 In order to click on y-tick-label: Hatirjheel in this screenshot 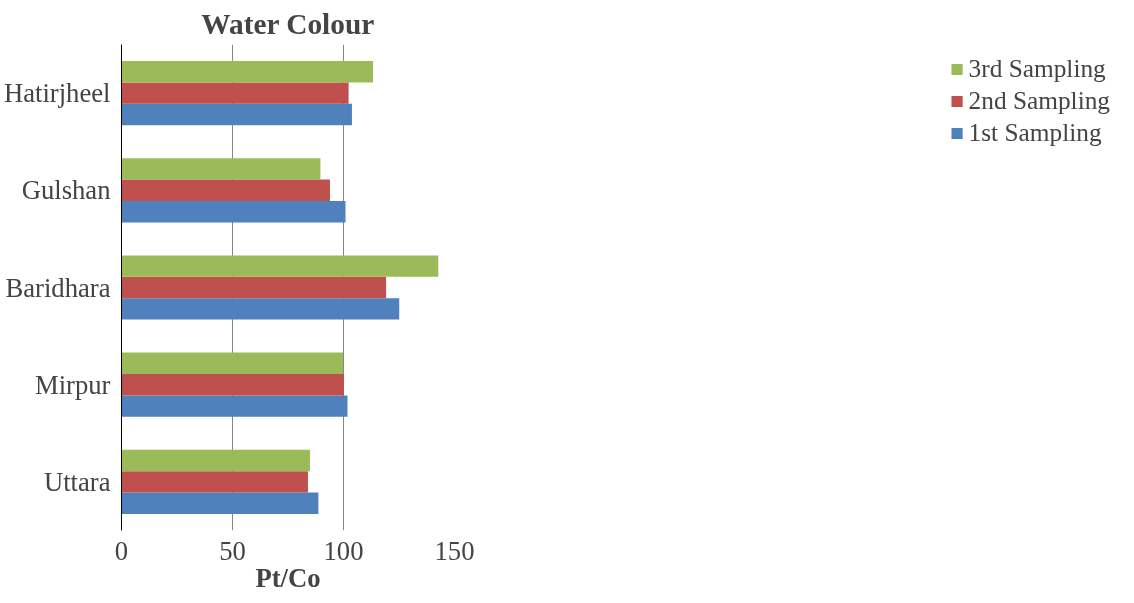, I will do `click(57, 93)`.